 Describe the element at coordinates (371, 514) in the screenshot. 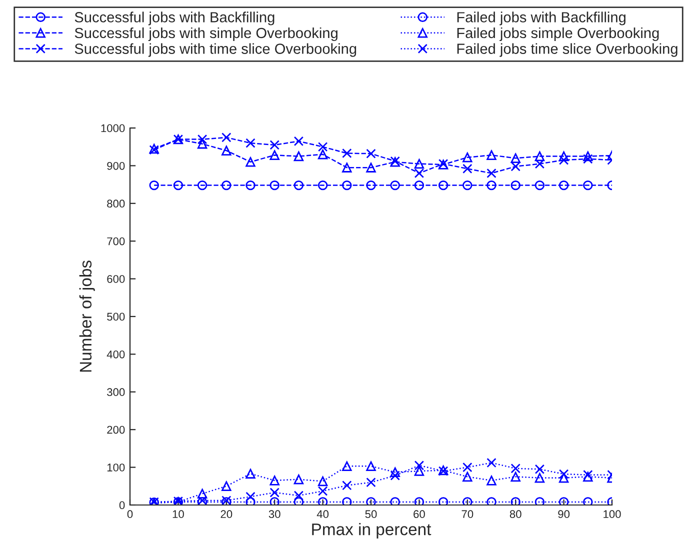

I see `x-tick-label: 50` at that location.